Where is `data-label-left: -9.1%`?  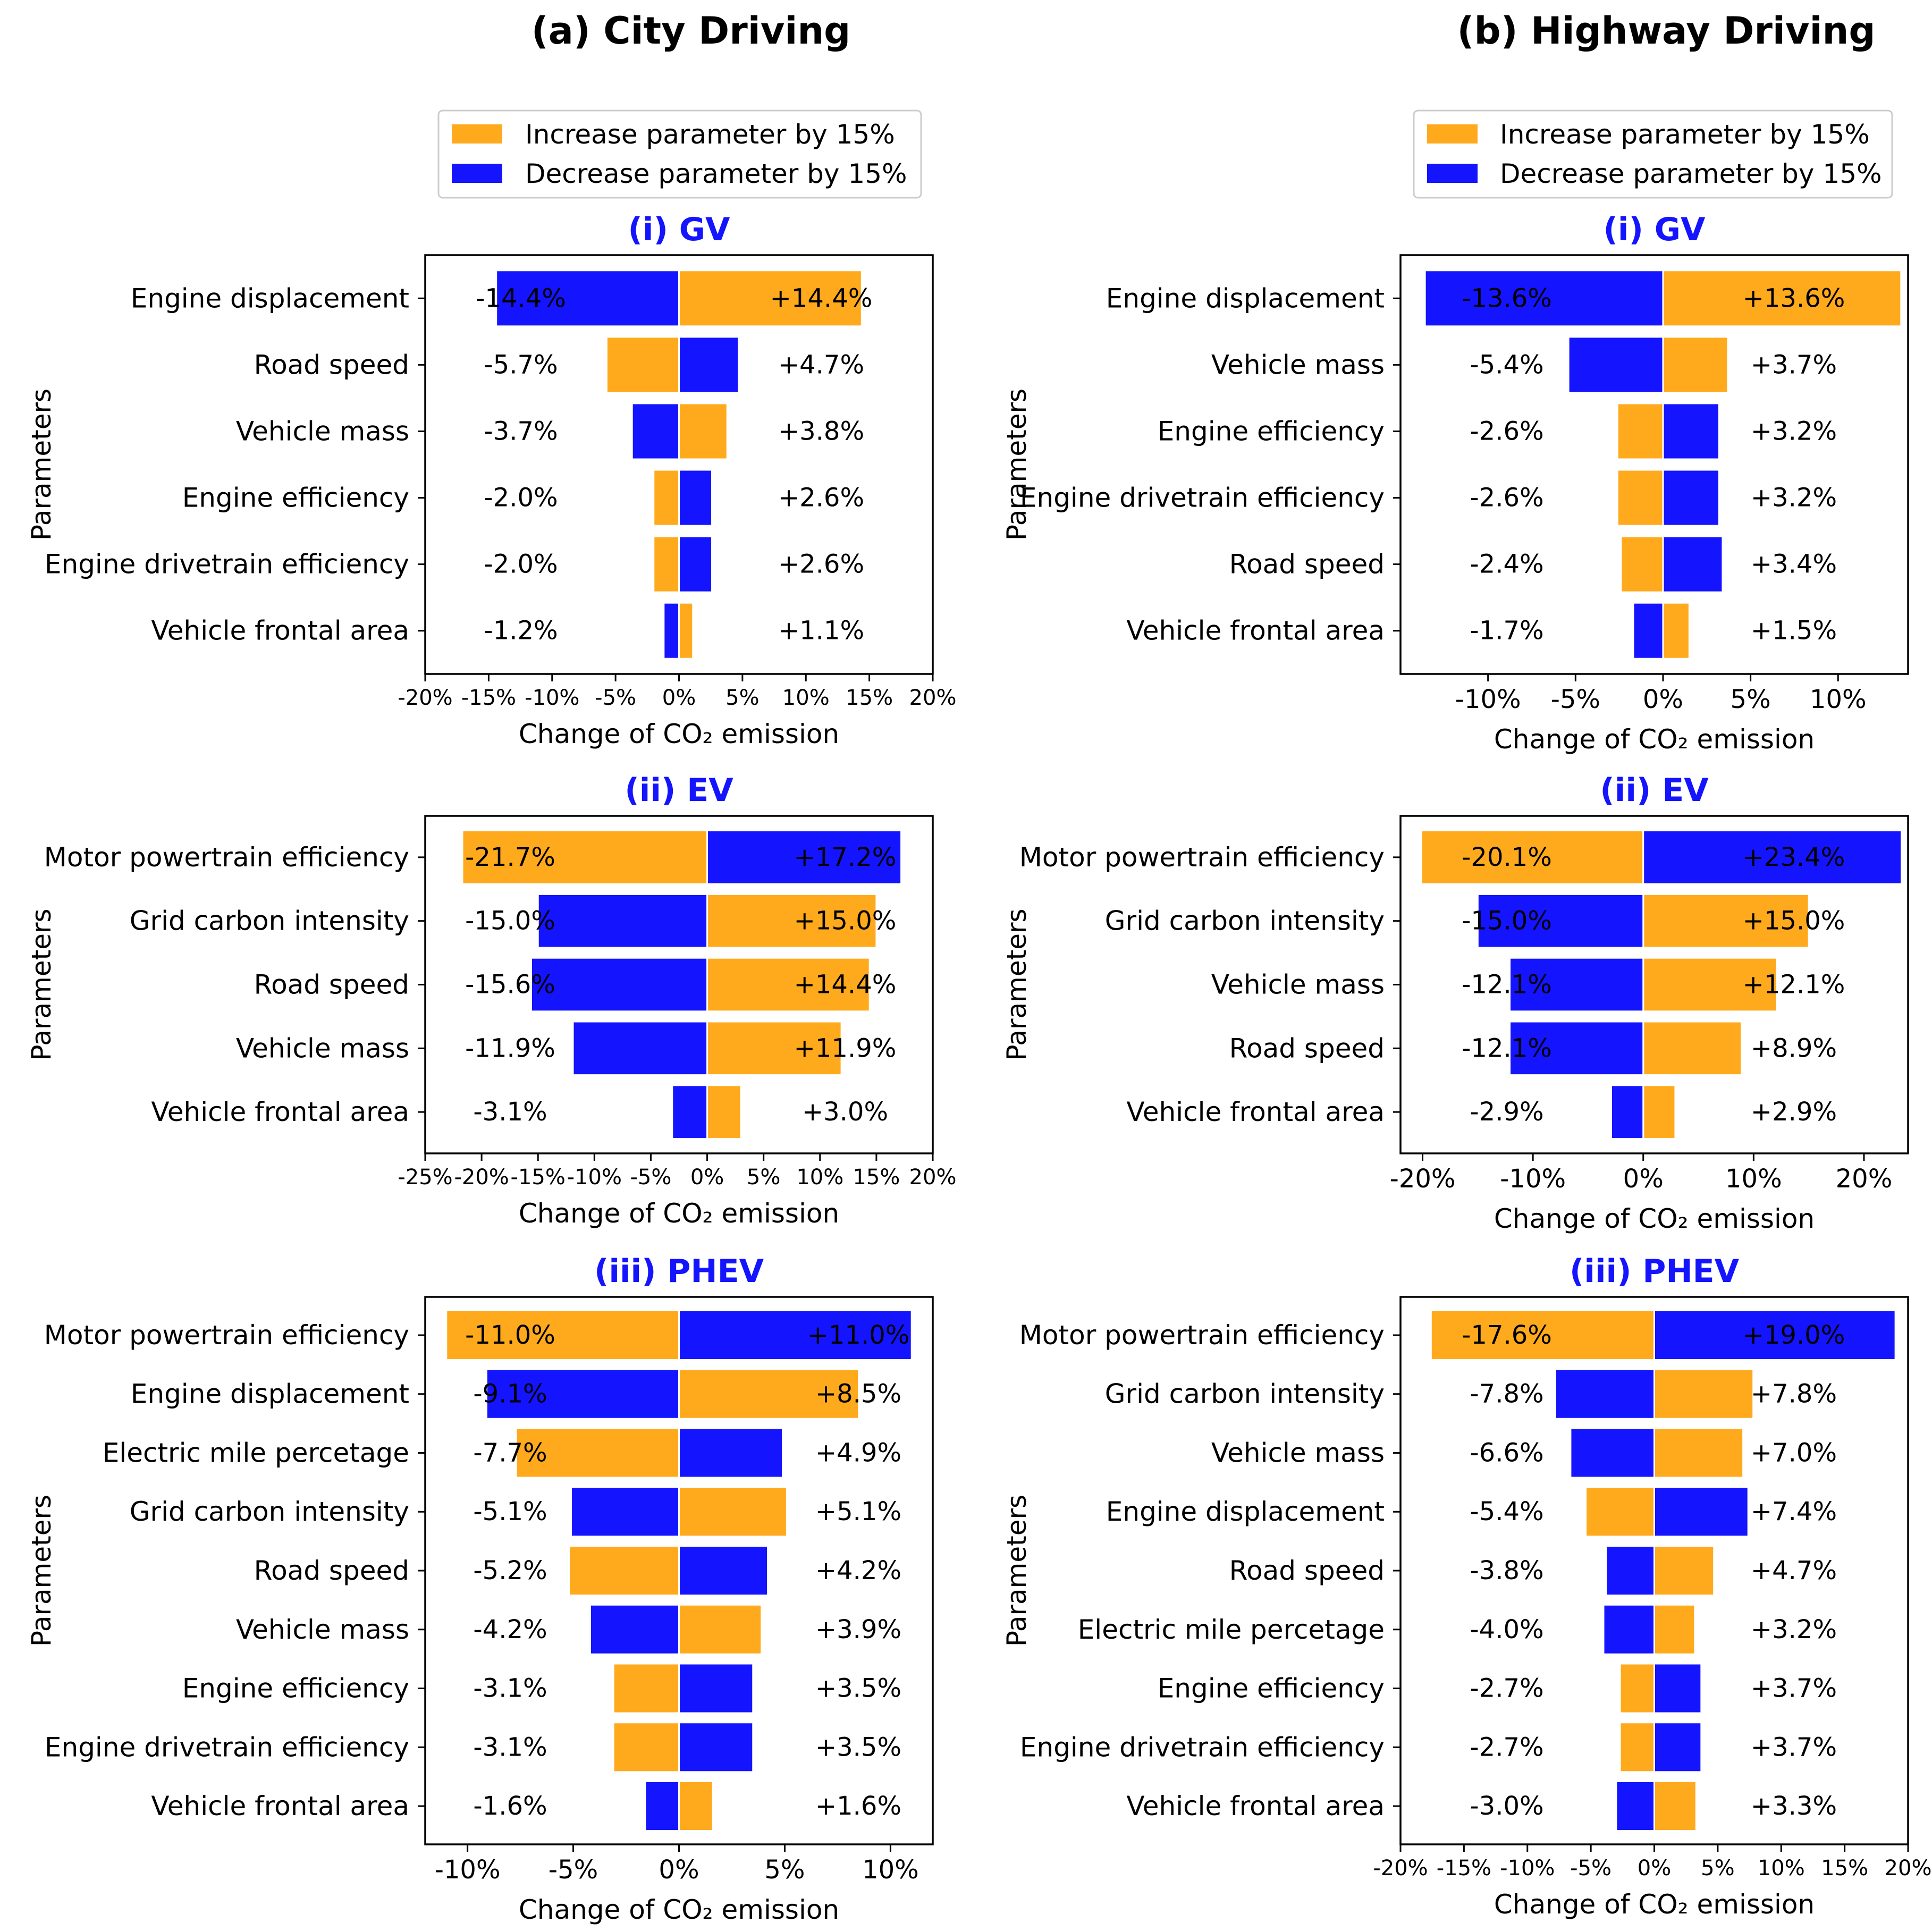 data-label-left: -9.1% is located at coordinates (510, 1394).